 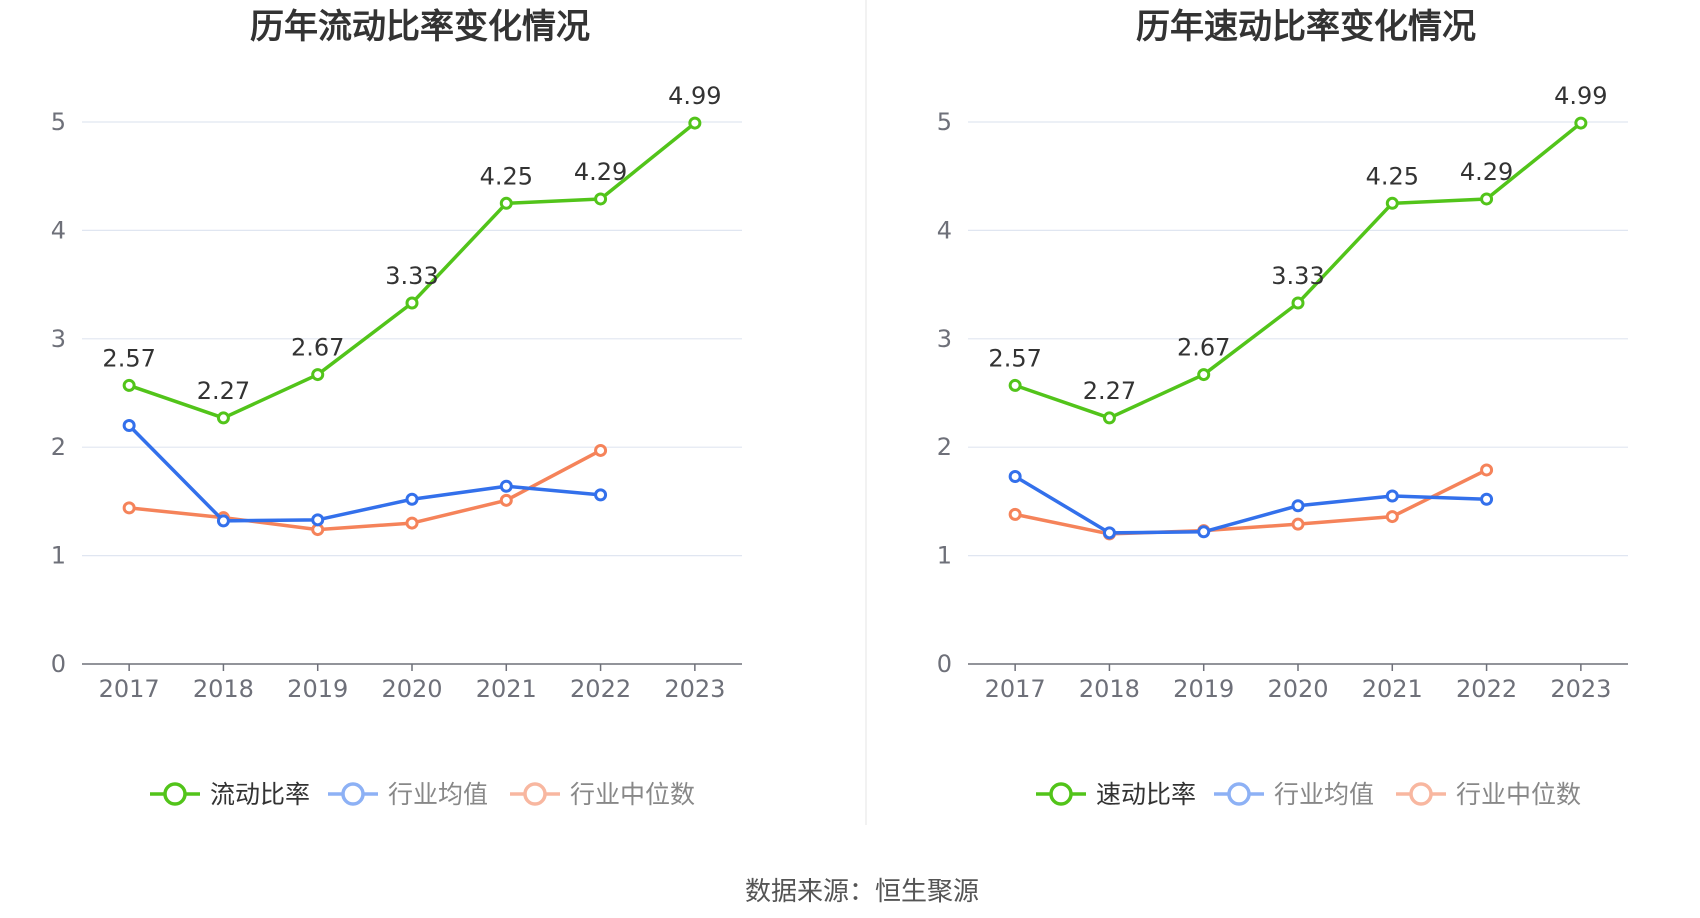 I want to click on chart-title: 历年流动比率变化情况, so click(x=420, y=27).